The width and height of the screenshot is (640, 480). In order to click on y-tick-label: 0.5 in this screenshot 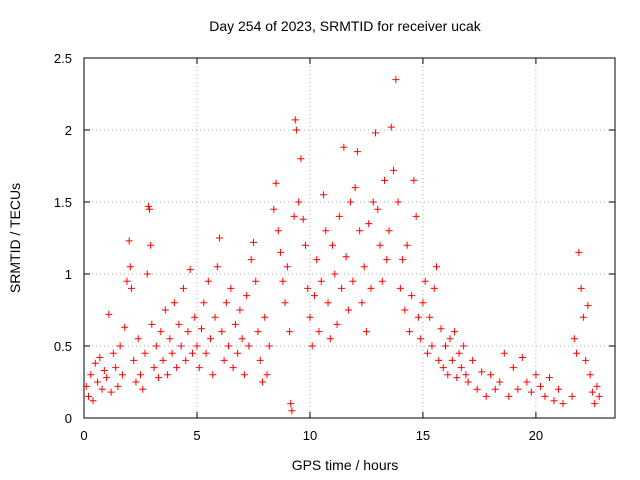, I will do `click(63, 346)`.